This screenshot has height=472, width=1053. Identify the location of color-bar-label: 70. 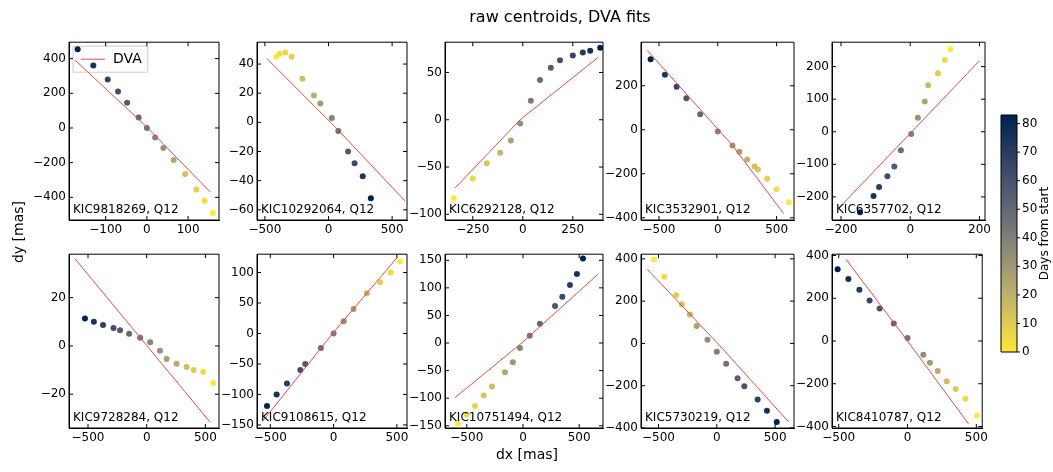
(1030, 151).